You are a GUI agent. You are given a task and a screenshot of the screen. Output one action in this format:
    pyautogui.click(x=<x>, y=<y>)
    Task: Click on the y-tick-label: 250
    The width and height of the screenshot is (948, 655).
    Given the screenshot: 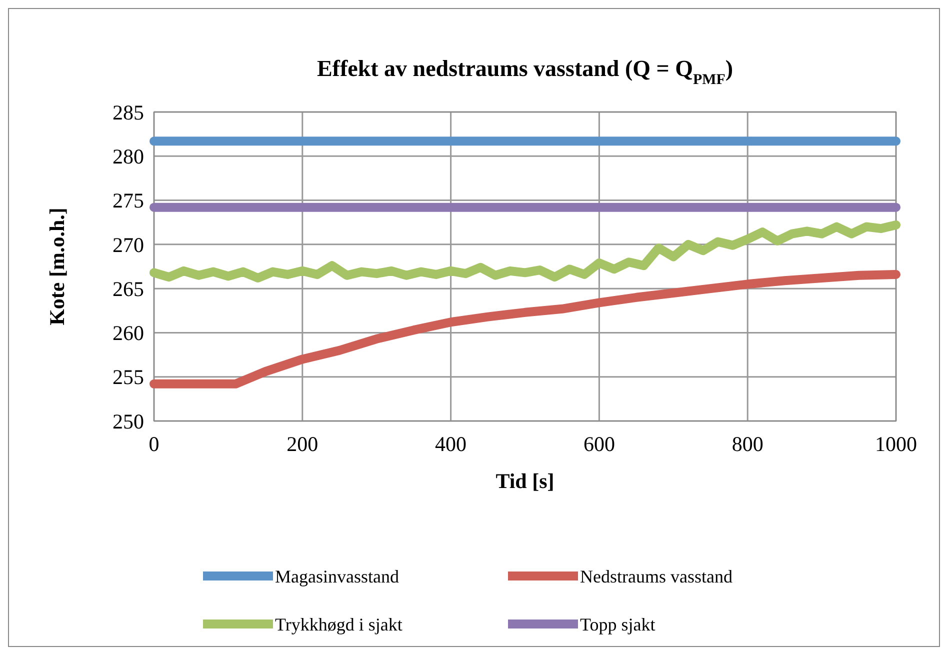 What is the action you would take?
    pyautogui.click(x=128, y=421)
    